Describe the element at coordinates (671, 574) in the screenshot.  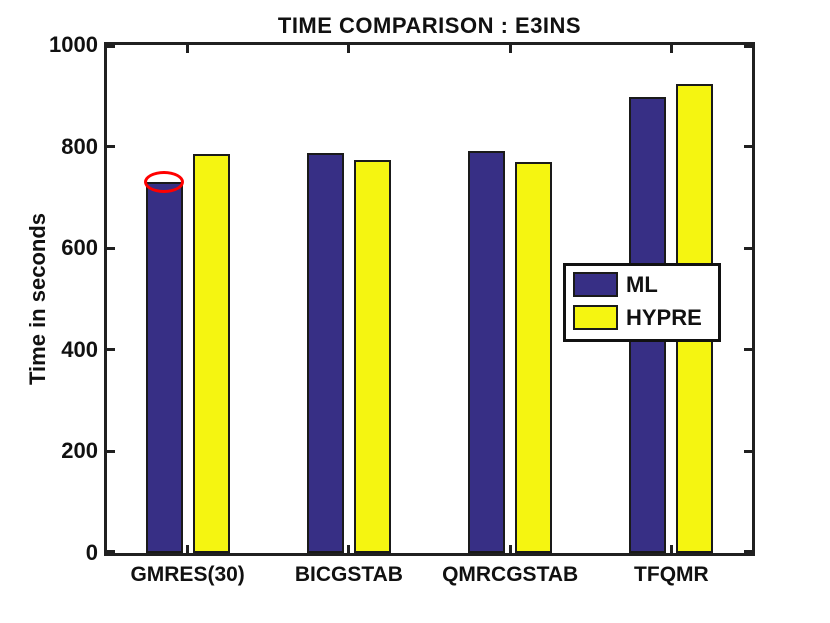
I see `x-tick-label-tfqmr: TFQMR` at that location.